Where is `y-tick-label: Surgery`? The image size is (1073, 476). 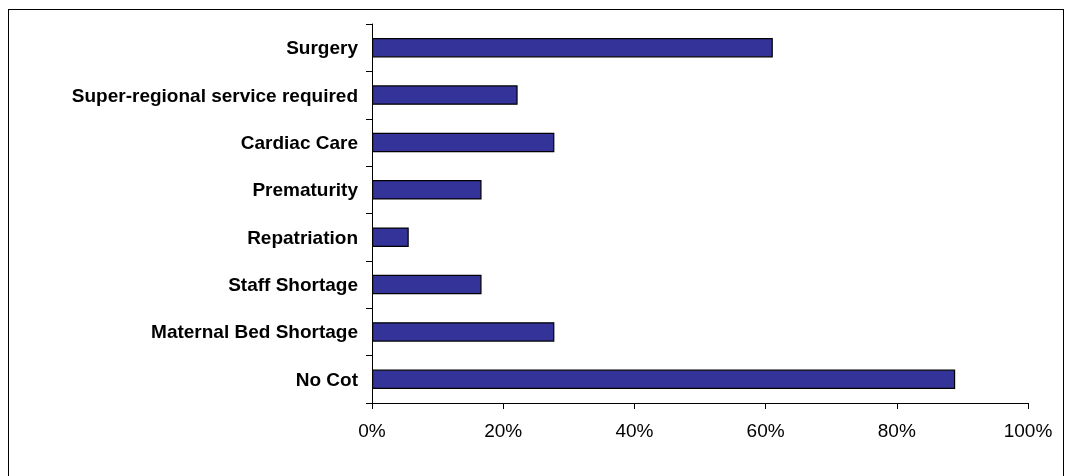 y-tick-label: Surgery is located at coordinates (322, 48).